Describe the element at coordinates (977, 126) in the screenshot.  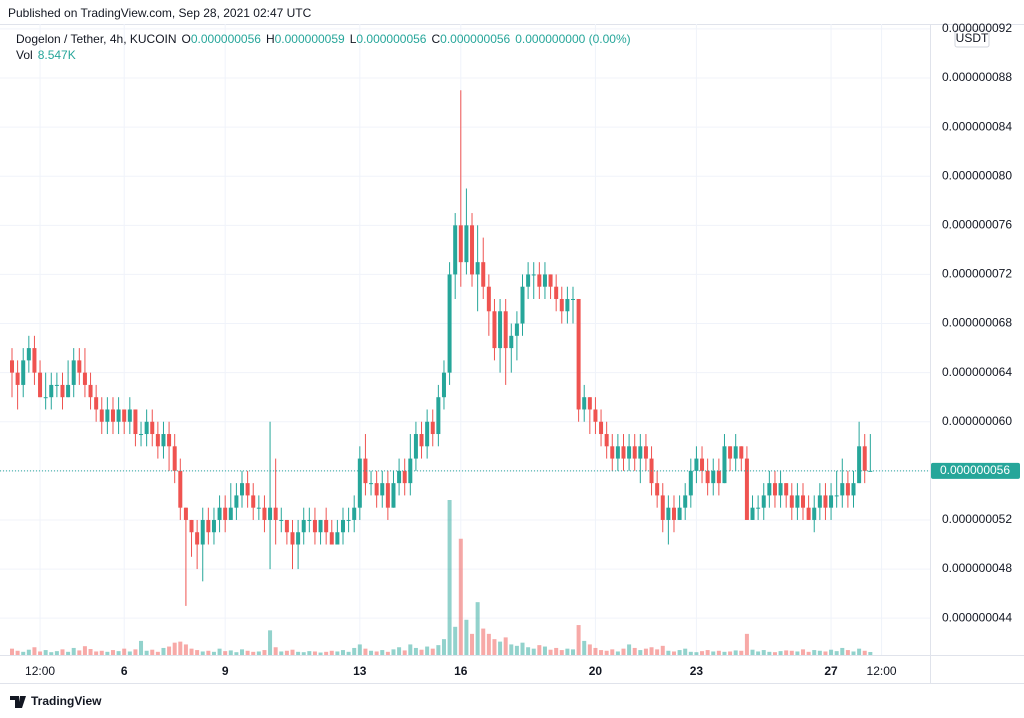
I see `y-tick-label: 0.000000084` at that location.